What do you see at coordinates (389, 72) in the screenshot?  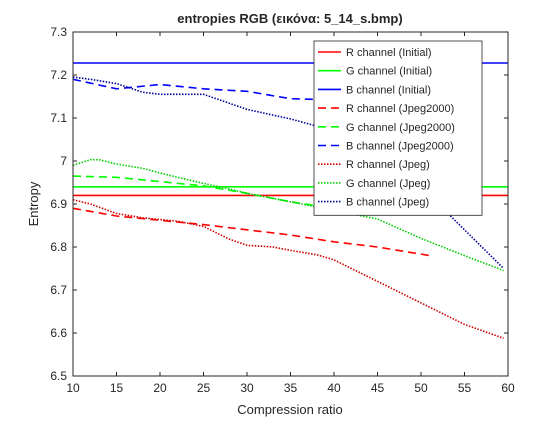 I see `legend-entry-label: G channel (Initial)` at bounding box center [389, 72].